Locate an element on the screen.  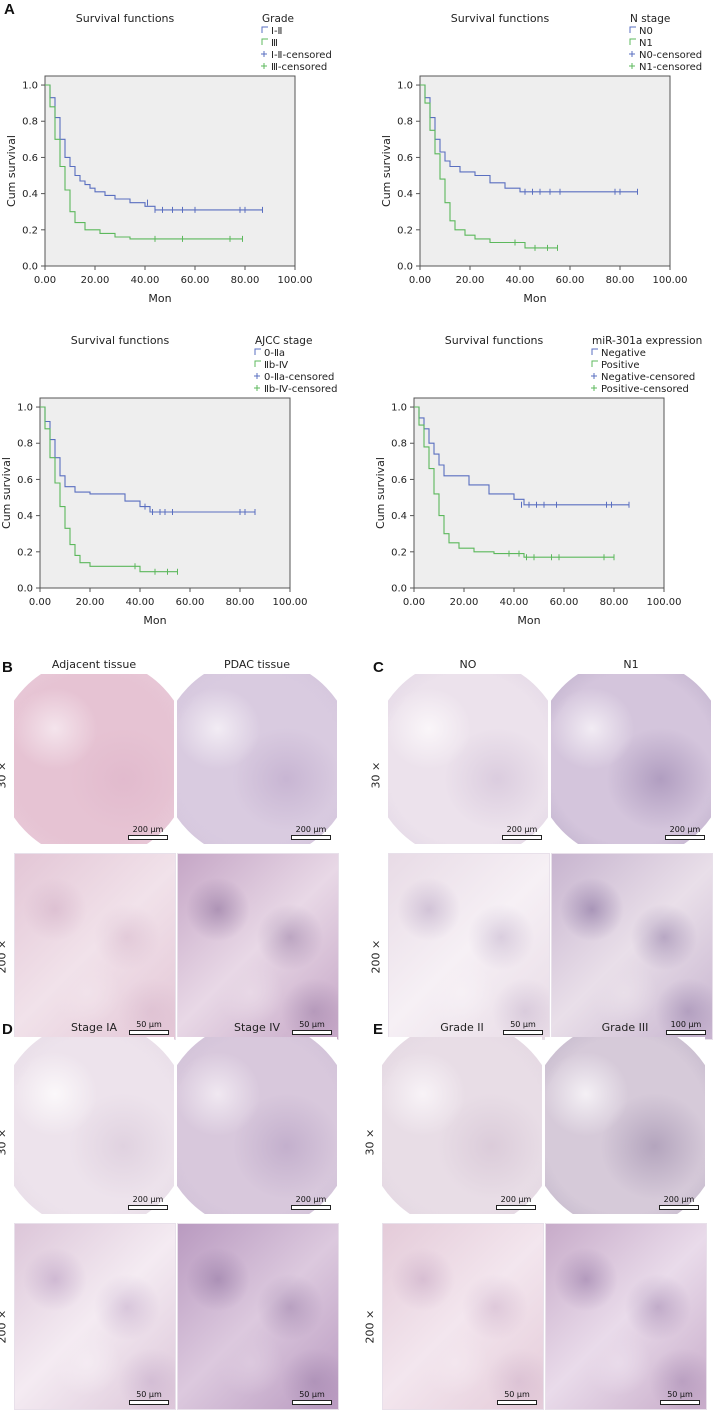
legend-title: AJCC stage is located at coordinates (283, 341).